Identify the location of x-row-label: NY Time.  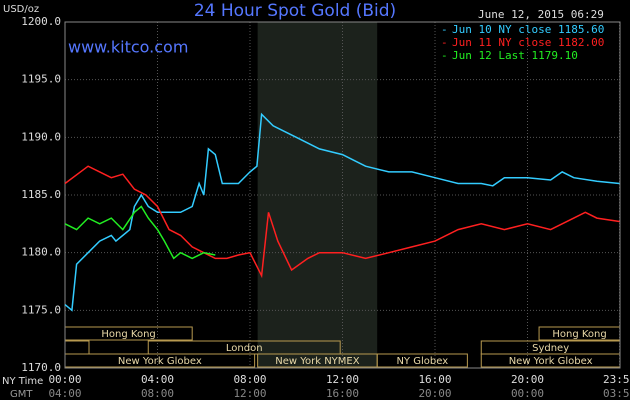
(22, 381).